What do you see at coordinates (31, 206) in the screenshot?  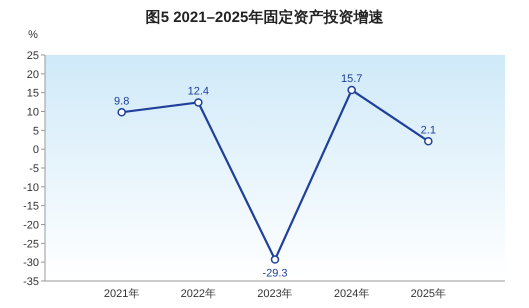 I see `y-tick-label: -15` at bounding box center [31, 206].